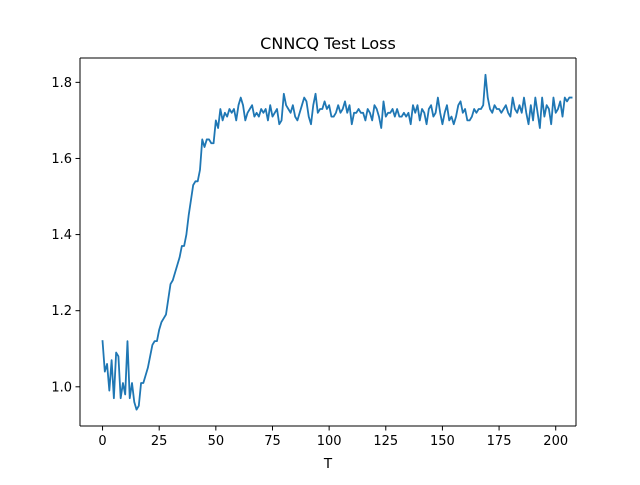 The height and width of the screenshot is (485, 640). Describe the element at coordinates (328, 43) in the screenshot. I see `chart-title: CNNCQ Test Loss` at that location.